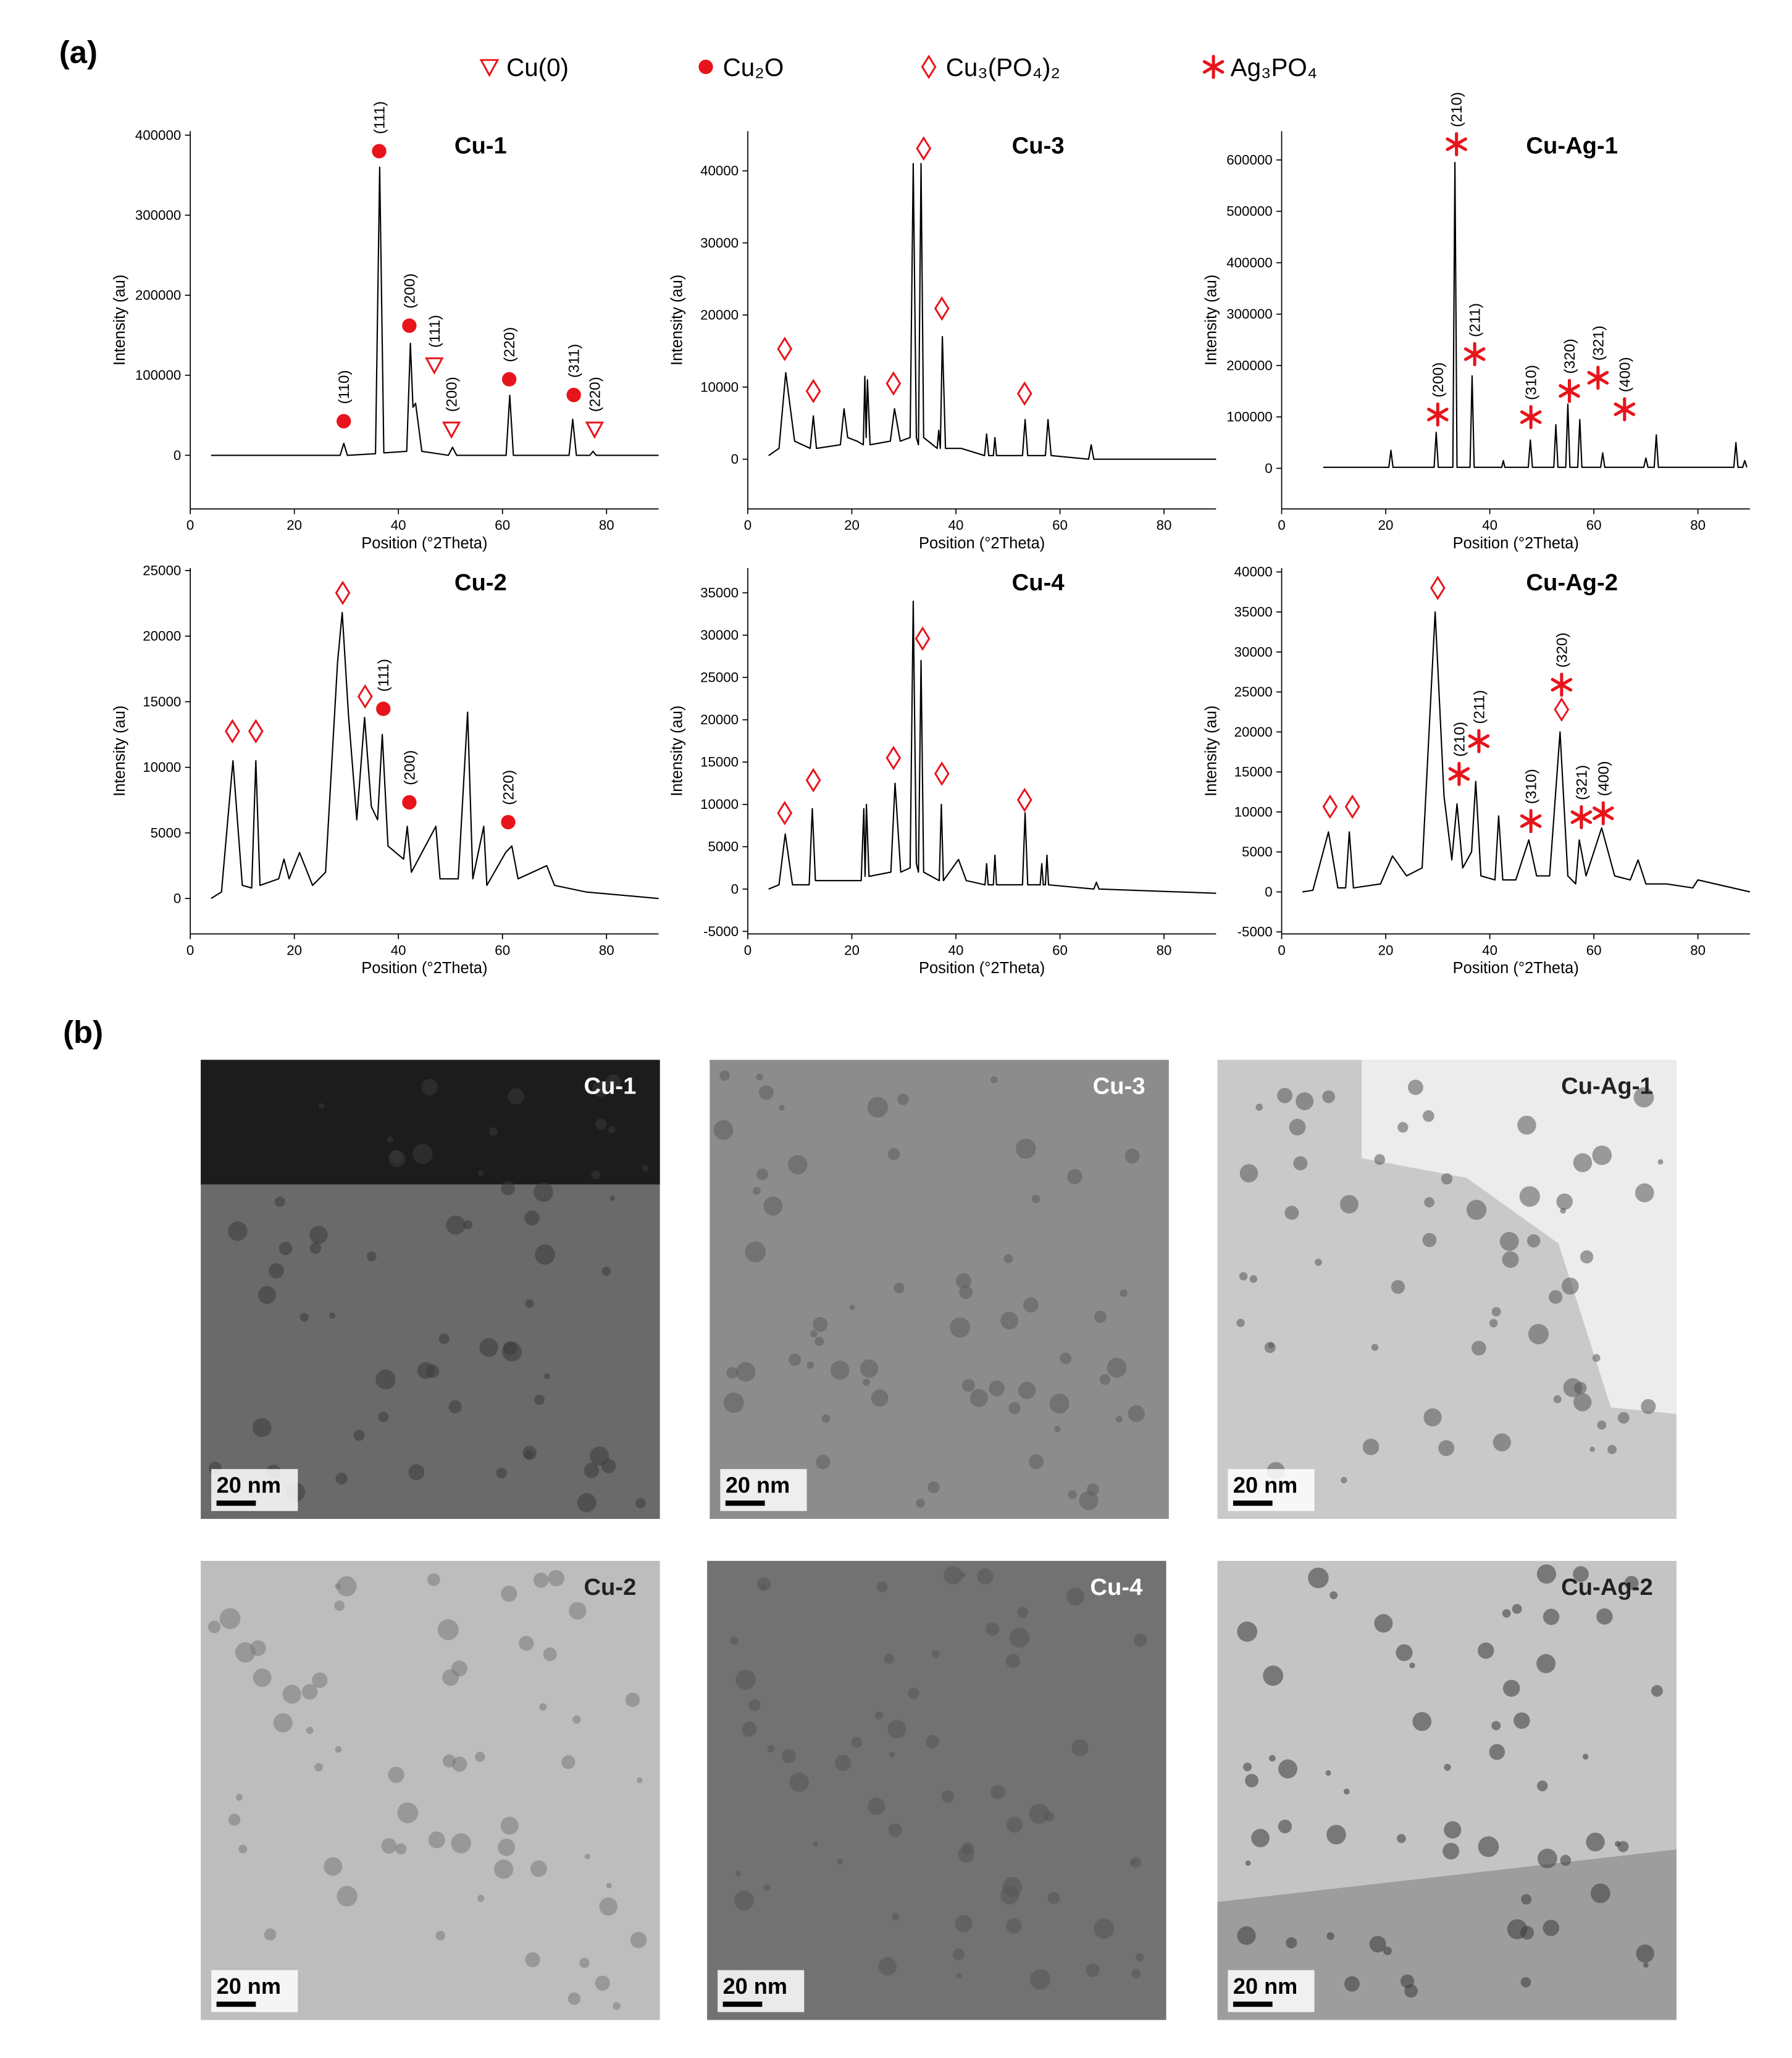 The image size is (1792, 2058). I want to click on legend-label: Cu₃(PO₄)₂, so click(1003, 67).